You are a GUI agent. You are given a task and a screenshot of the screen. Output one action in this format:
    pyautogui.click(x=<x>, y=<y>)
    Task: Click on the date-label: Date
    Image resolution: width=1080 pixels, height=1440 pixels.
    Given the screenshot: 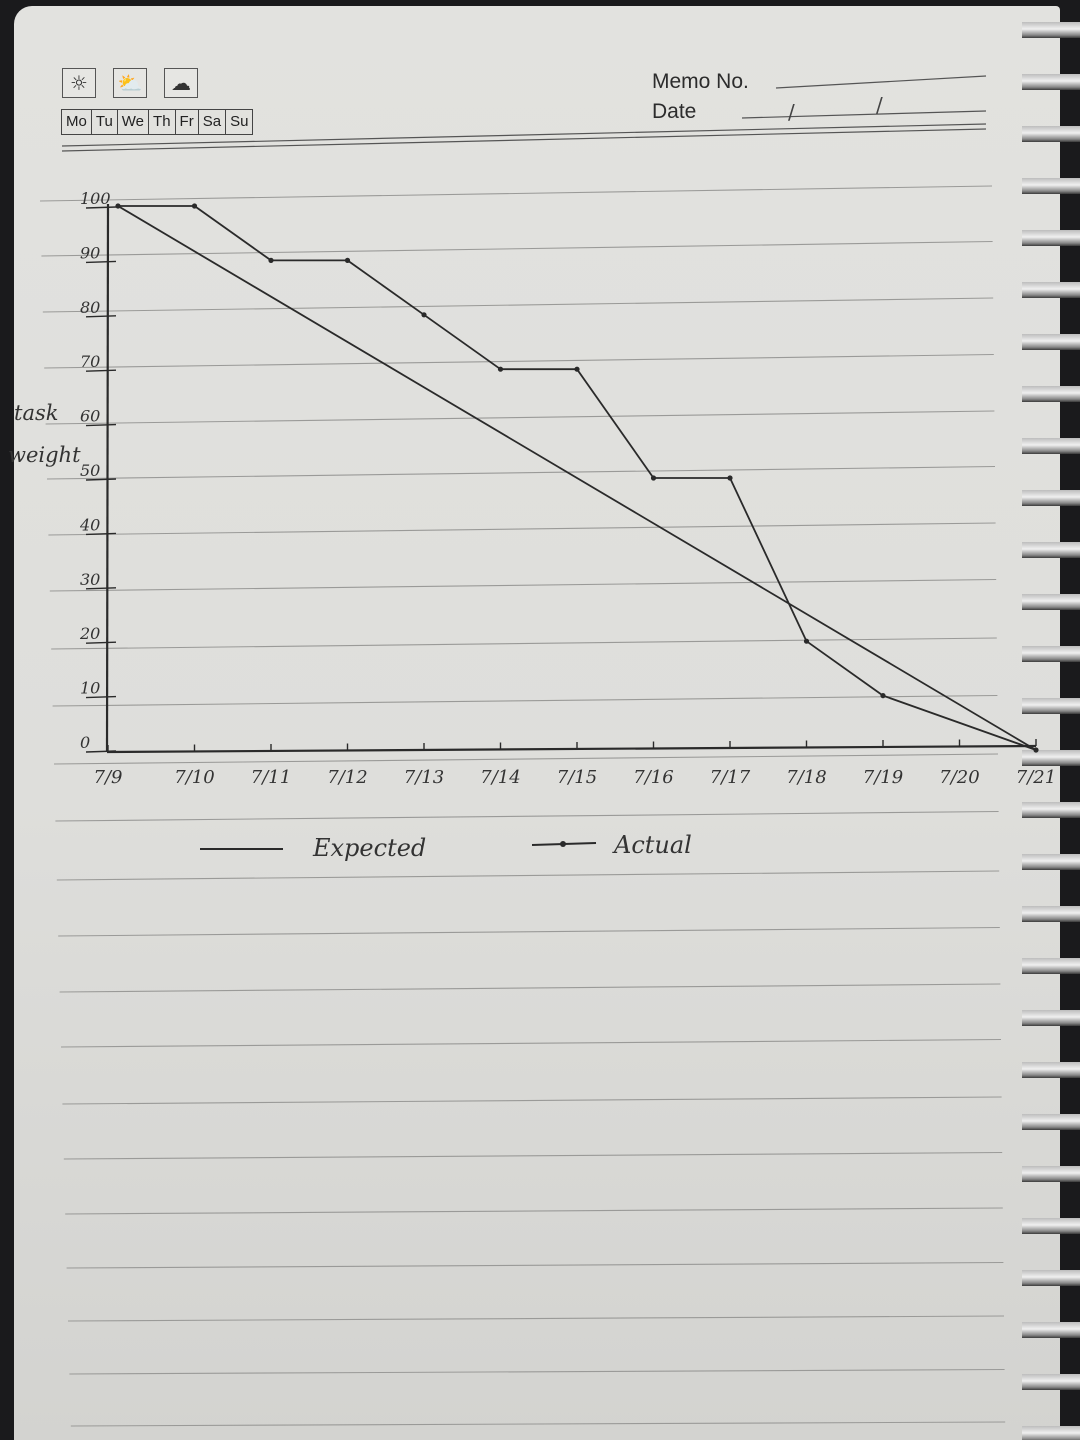 What is the action you would take?
    pyautogui.click(x=674, y=111)
    